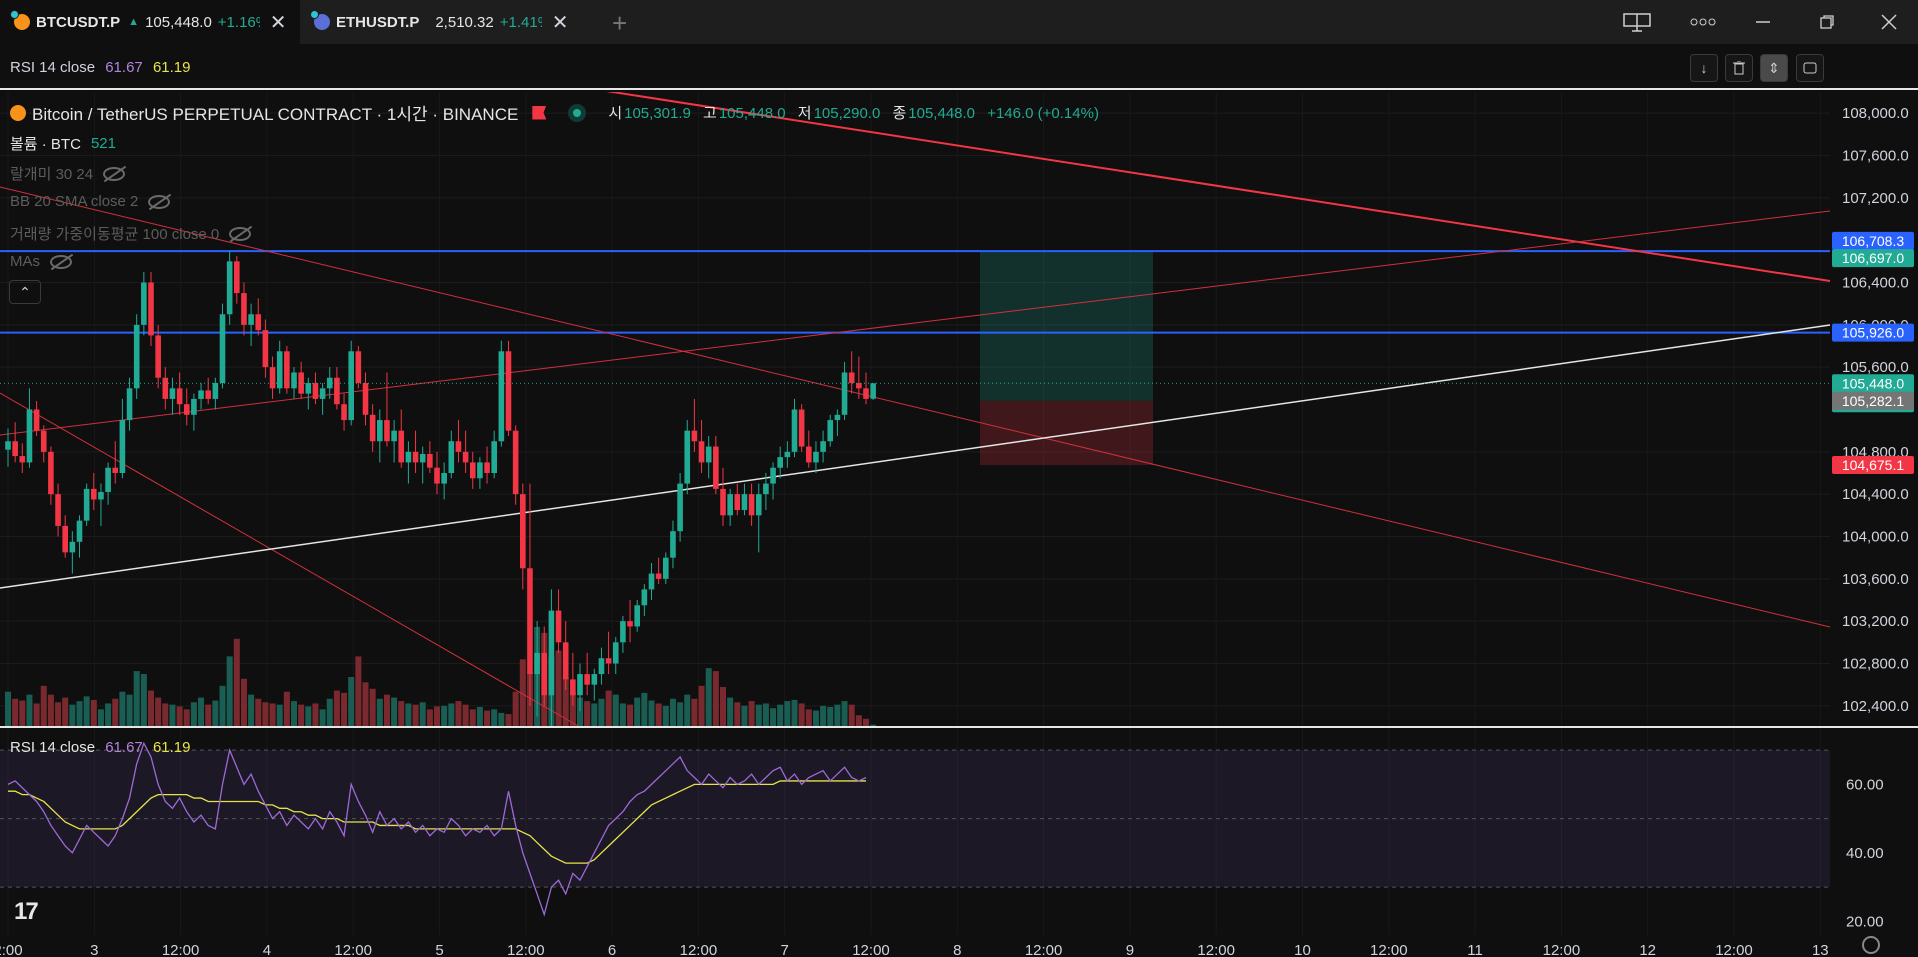 This screenshot has height=957, width=1918. I want to click on rsi-pane-legend: RSI 14 close 61.67 61.19, so click(100, 747).